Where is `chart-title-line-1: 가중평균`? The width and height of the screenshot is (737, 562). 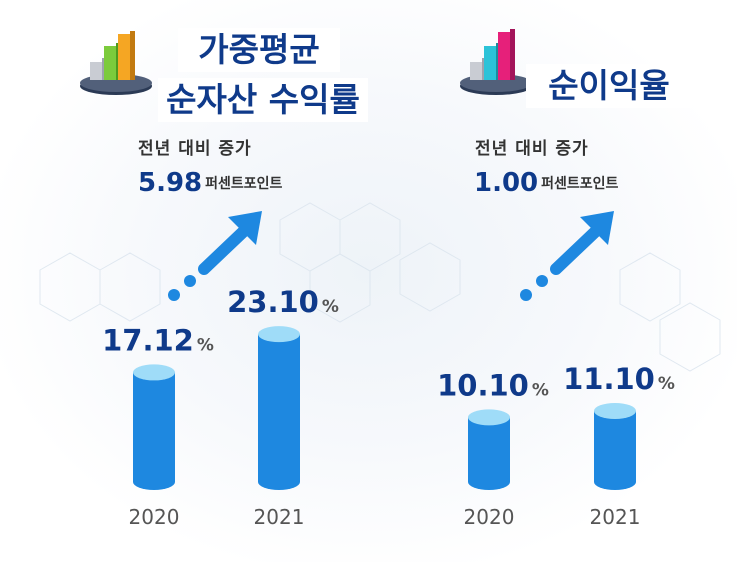 chart-title-line-1: 가중평균 is located at coordinates (259, 50).